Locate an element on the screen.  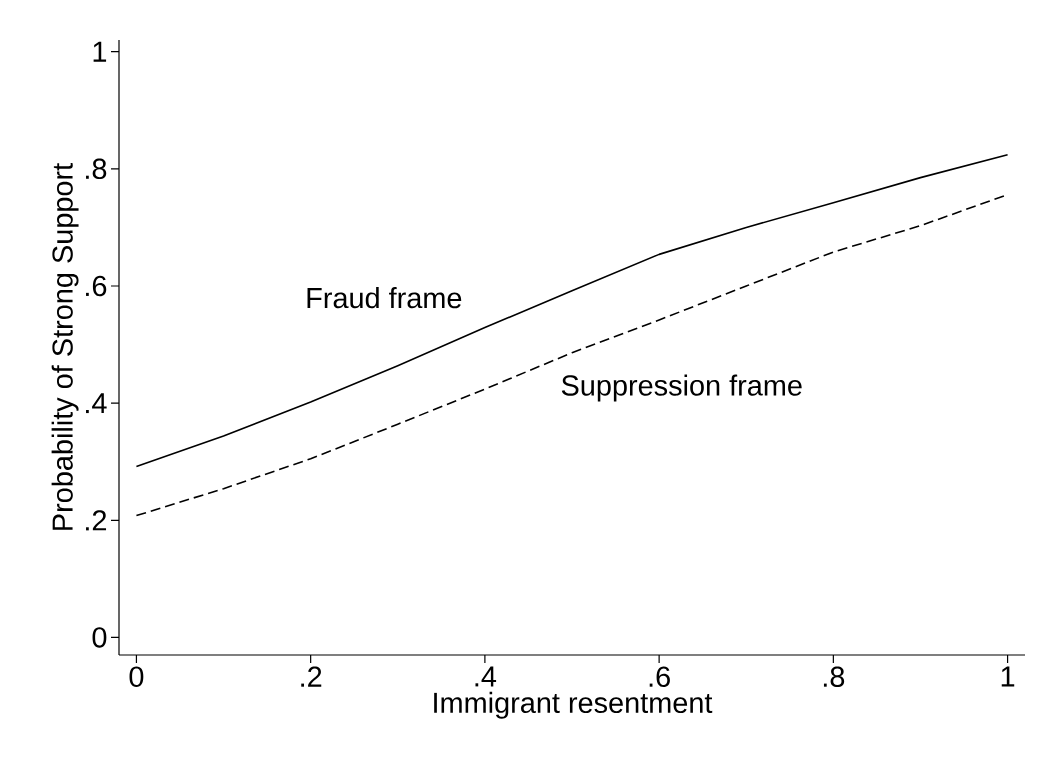
series-label: Fraud frame is located at coordinates (384, 298).